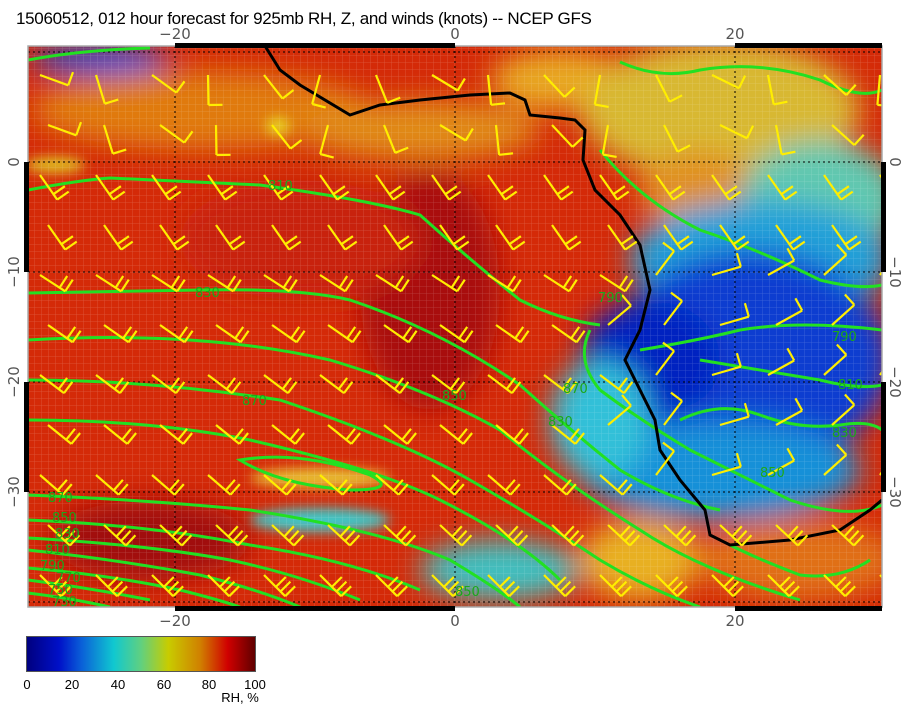 This screenshot has width=906, height=714. I want to click on x-tick-top: −20, so click(175, 34).